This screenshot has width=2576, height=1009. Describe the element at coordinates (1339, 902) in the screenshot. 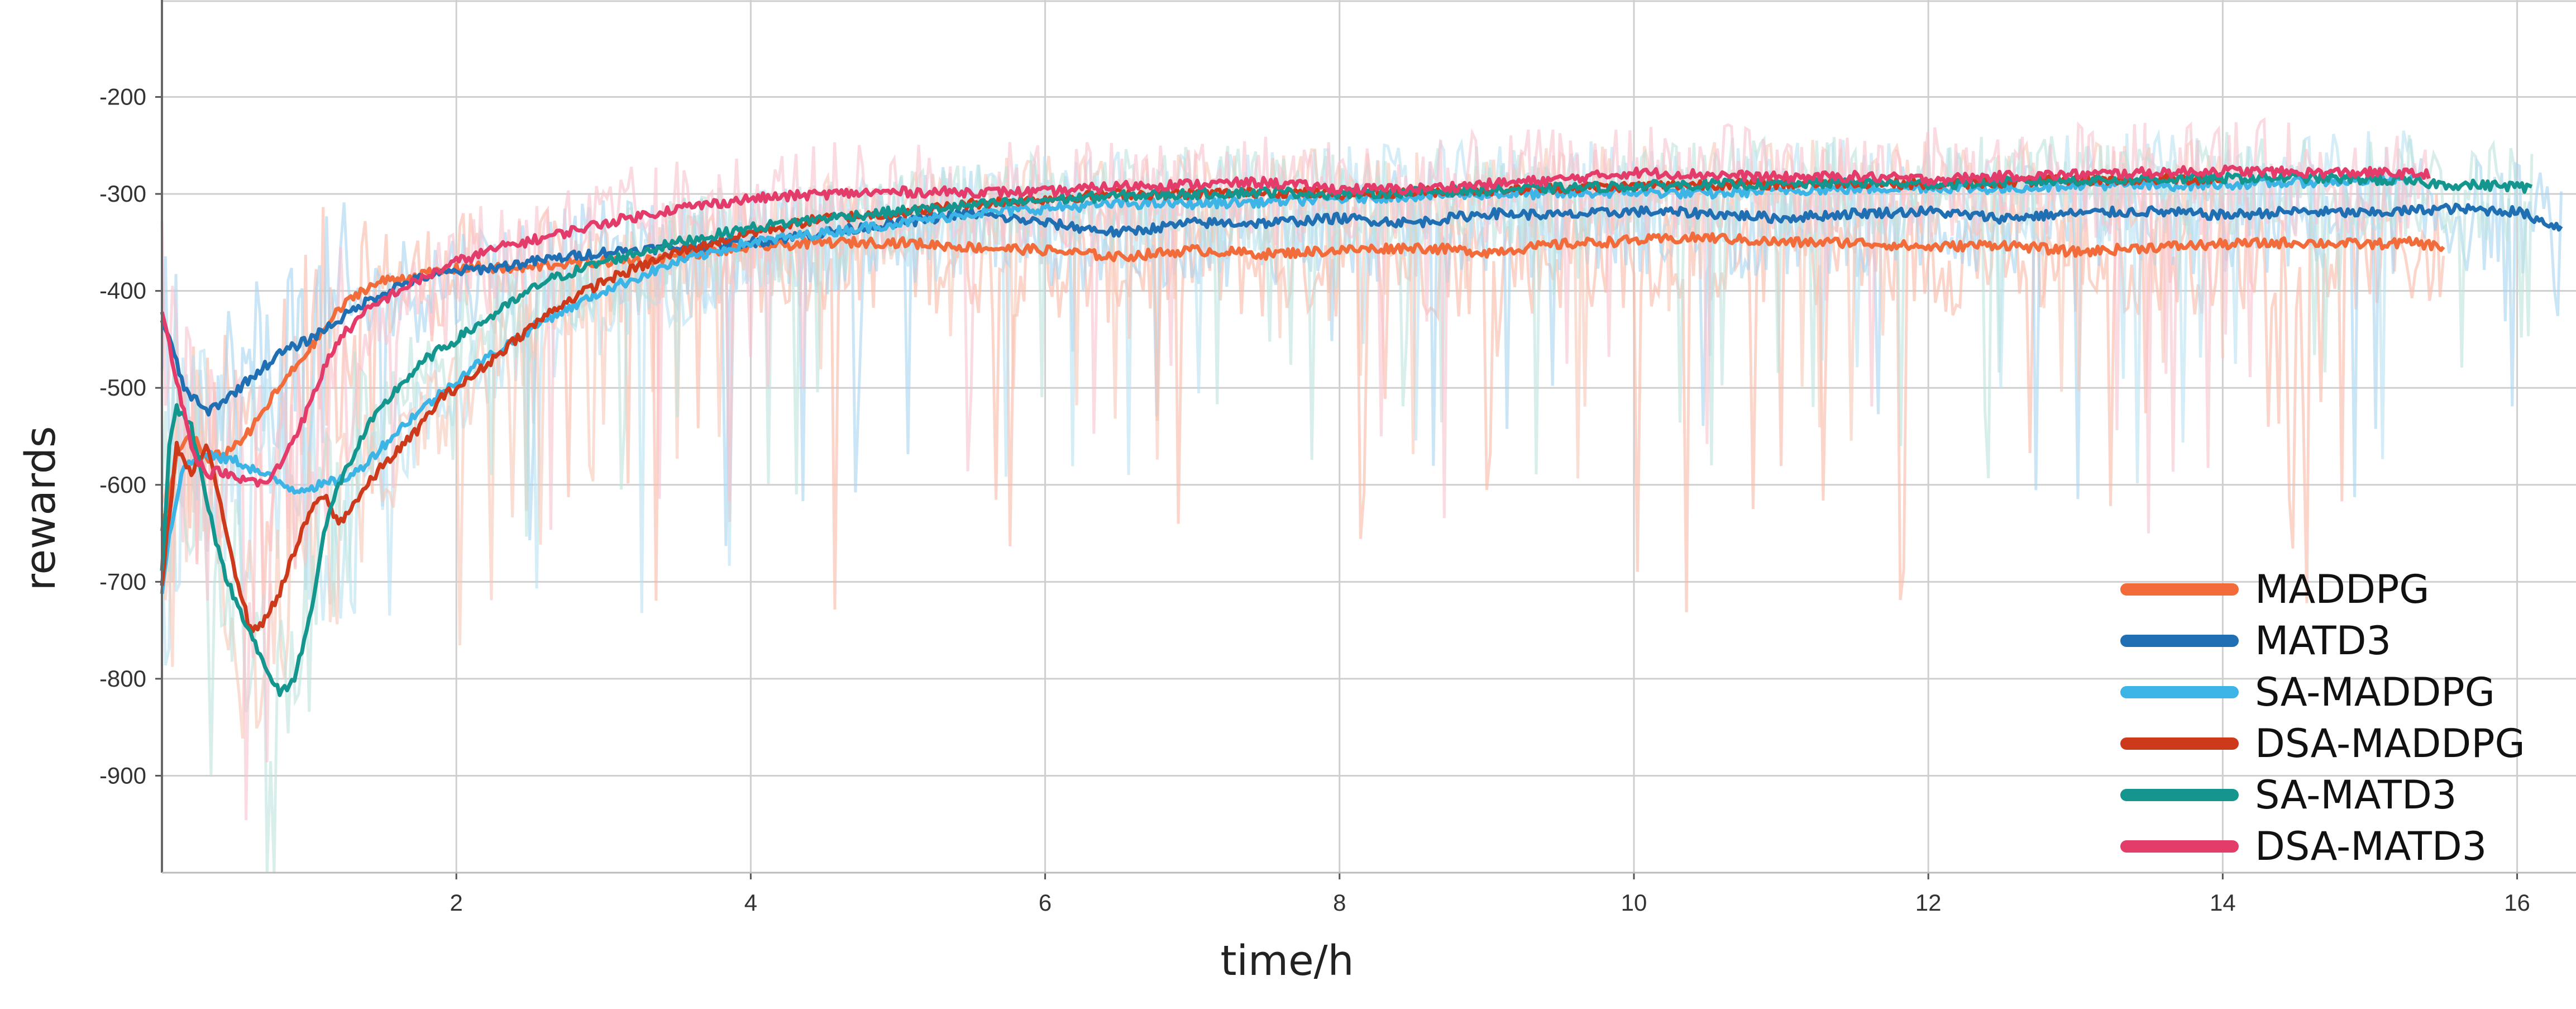

I see `x-tick-label: 8` at that location.